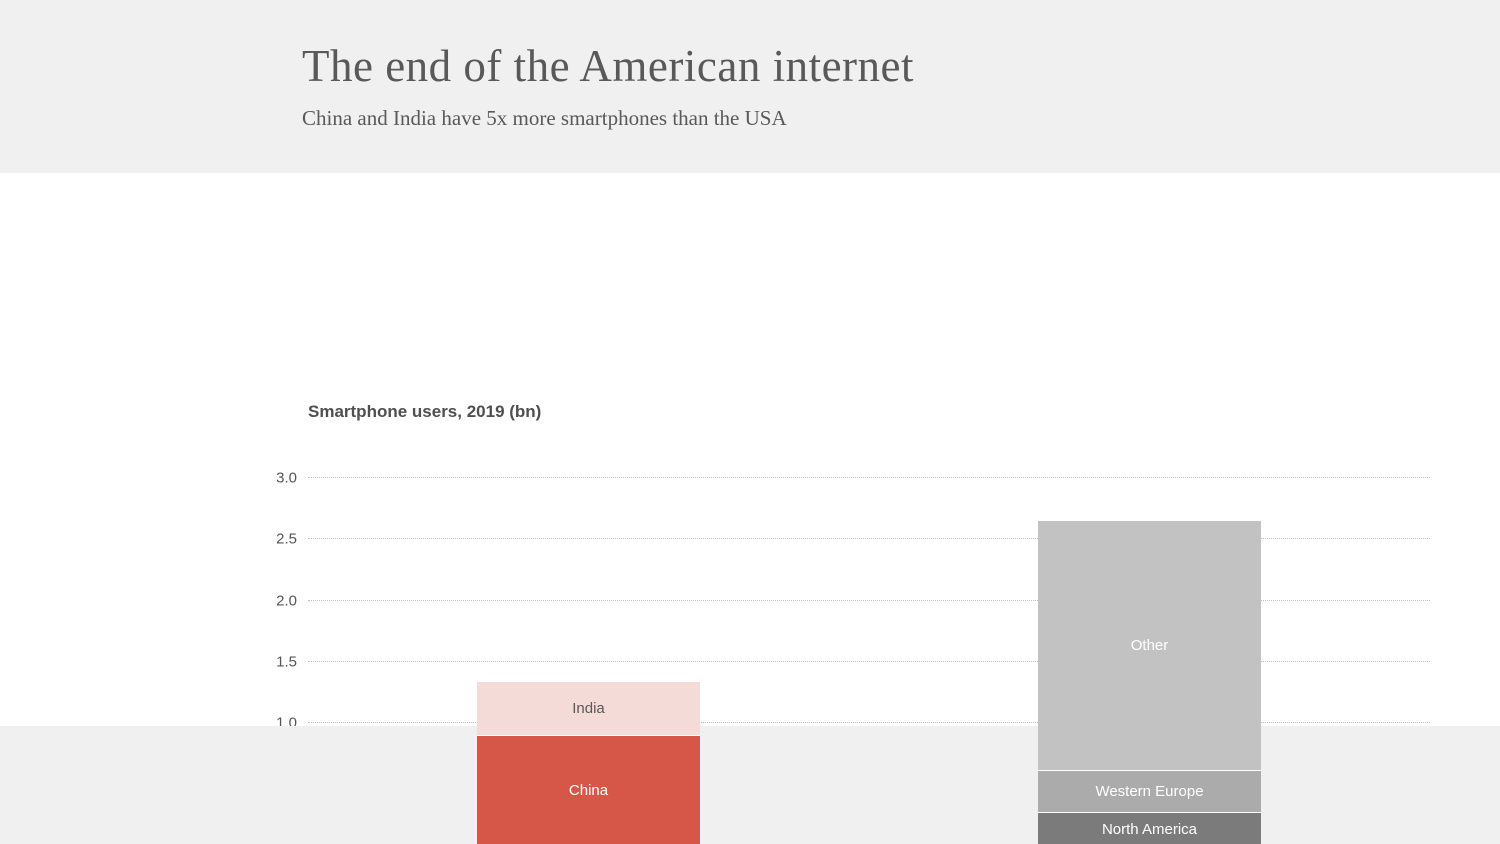  I want to click on segment-label: China, so click(588, 791).